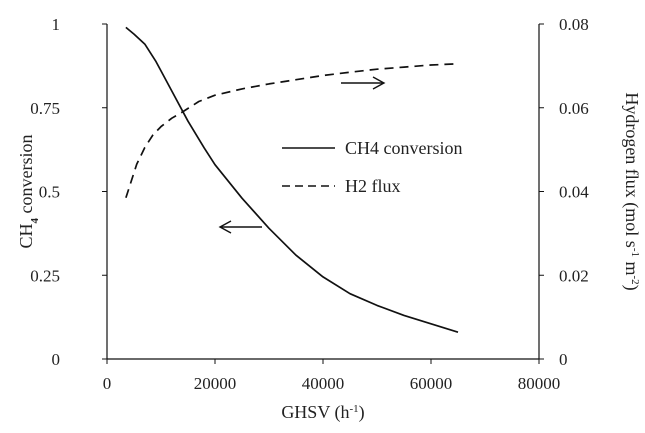 The height and width of the screenshot is (433, 645). I want to click on left-y-tick-label: 0.25, so click(45, 275).